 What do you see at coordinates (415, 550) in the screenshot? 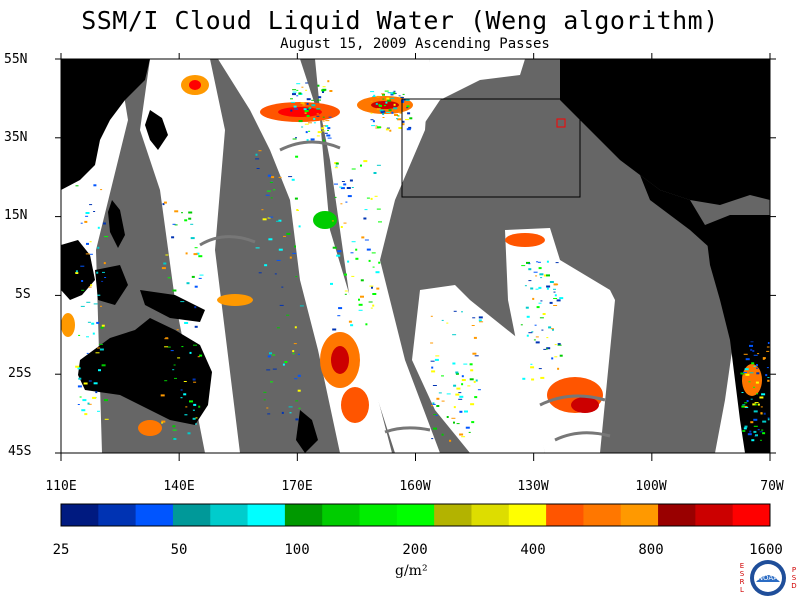
I see `colorbar-label-200: 200` at bounding box center [415, 550].